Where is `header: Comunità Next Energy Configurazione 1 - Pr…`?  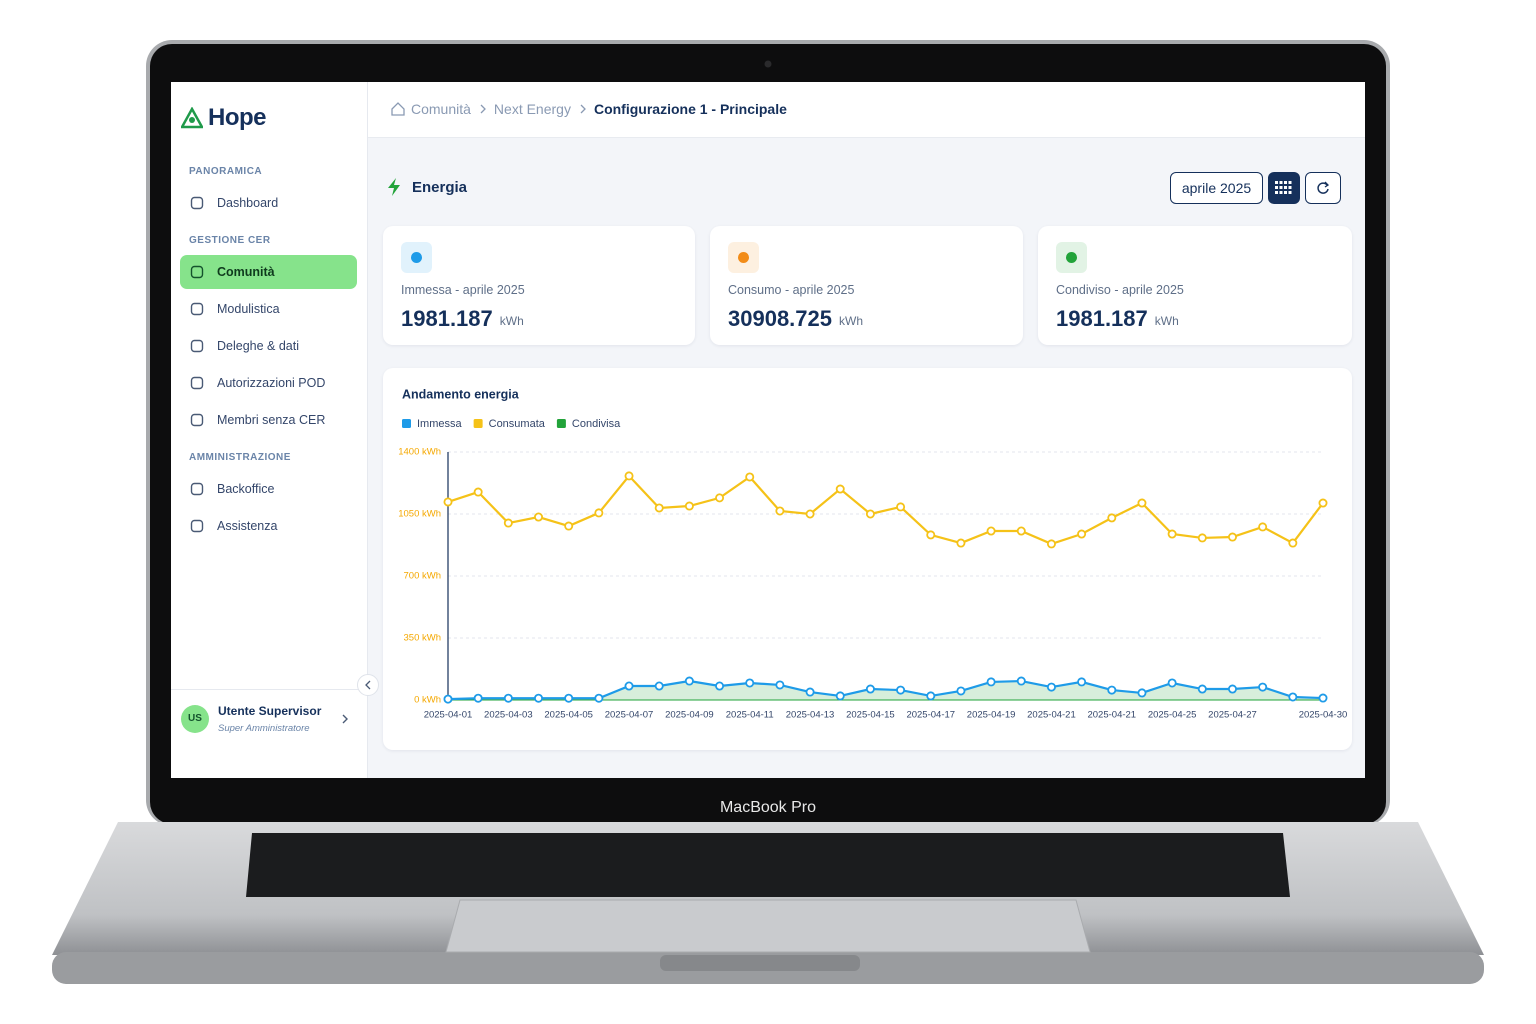
header: Comunità Next Energy Configurazione 1 - Pr… is located at coordinates (866, 110).